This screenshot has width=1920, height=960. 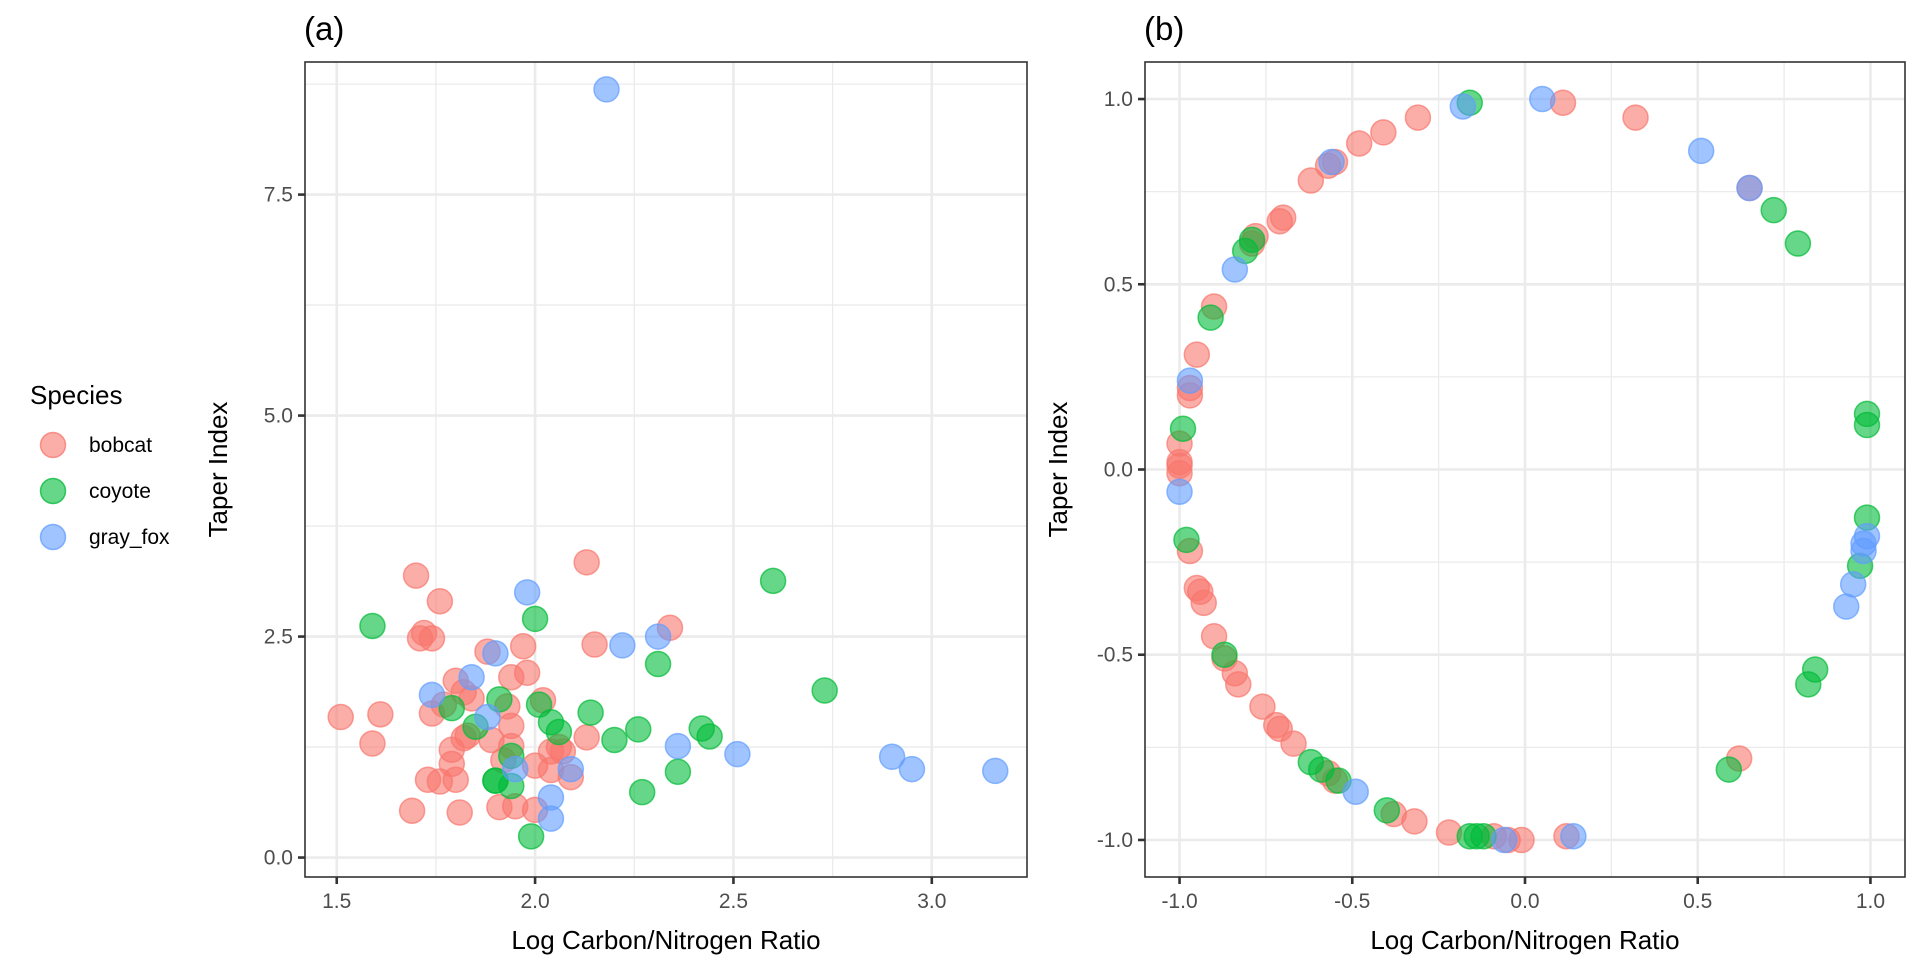 I want to click on panel-b-y-axis: -1.0 -0.5 0.0 0.5 1.0, so click(x=1121, y=470).